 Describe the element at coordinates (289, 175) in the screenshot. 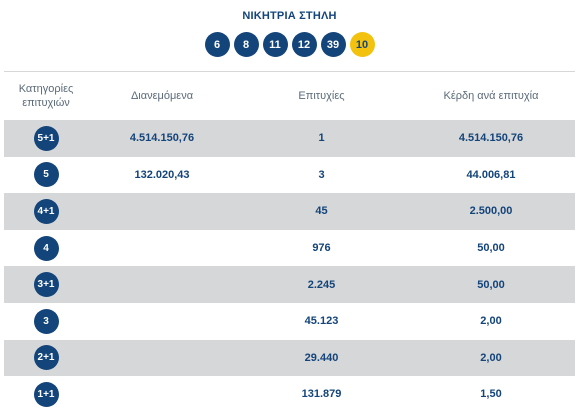

I see `table-row: 5 132.020,43 3 44.006,81` at that location.